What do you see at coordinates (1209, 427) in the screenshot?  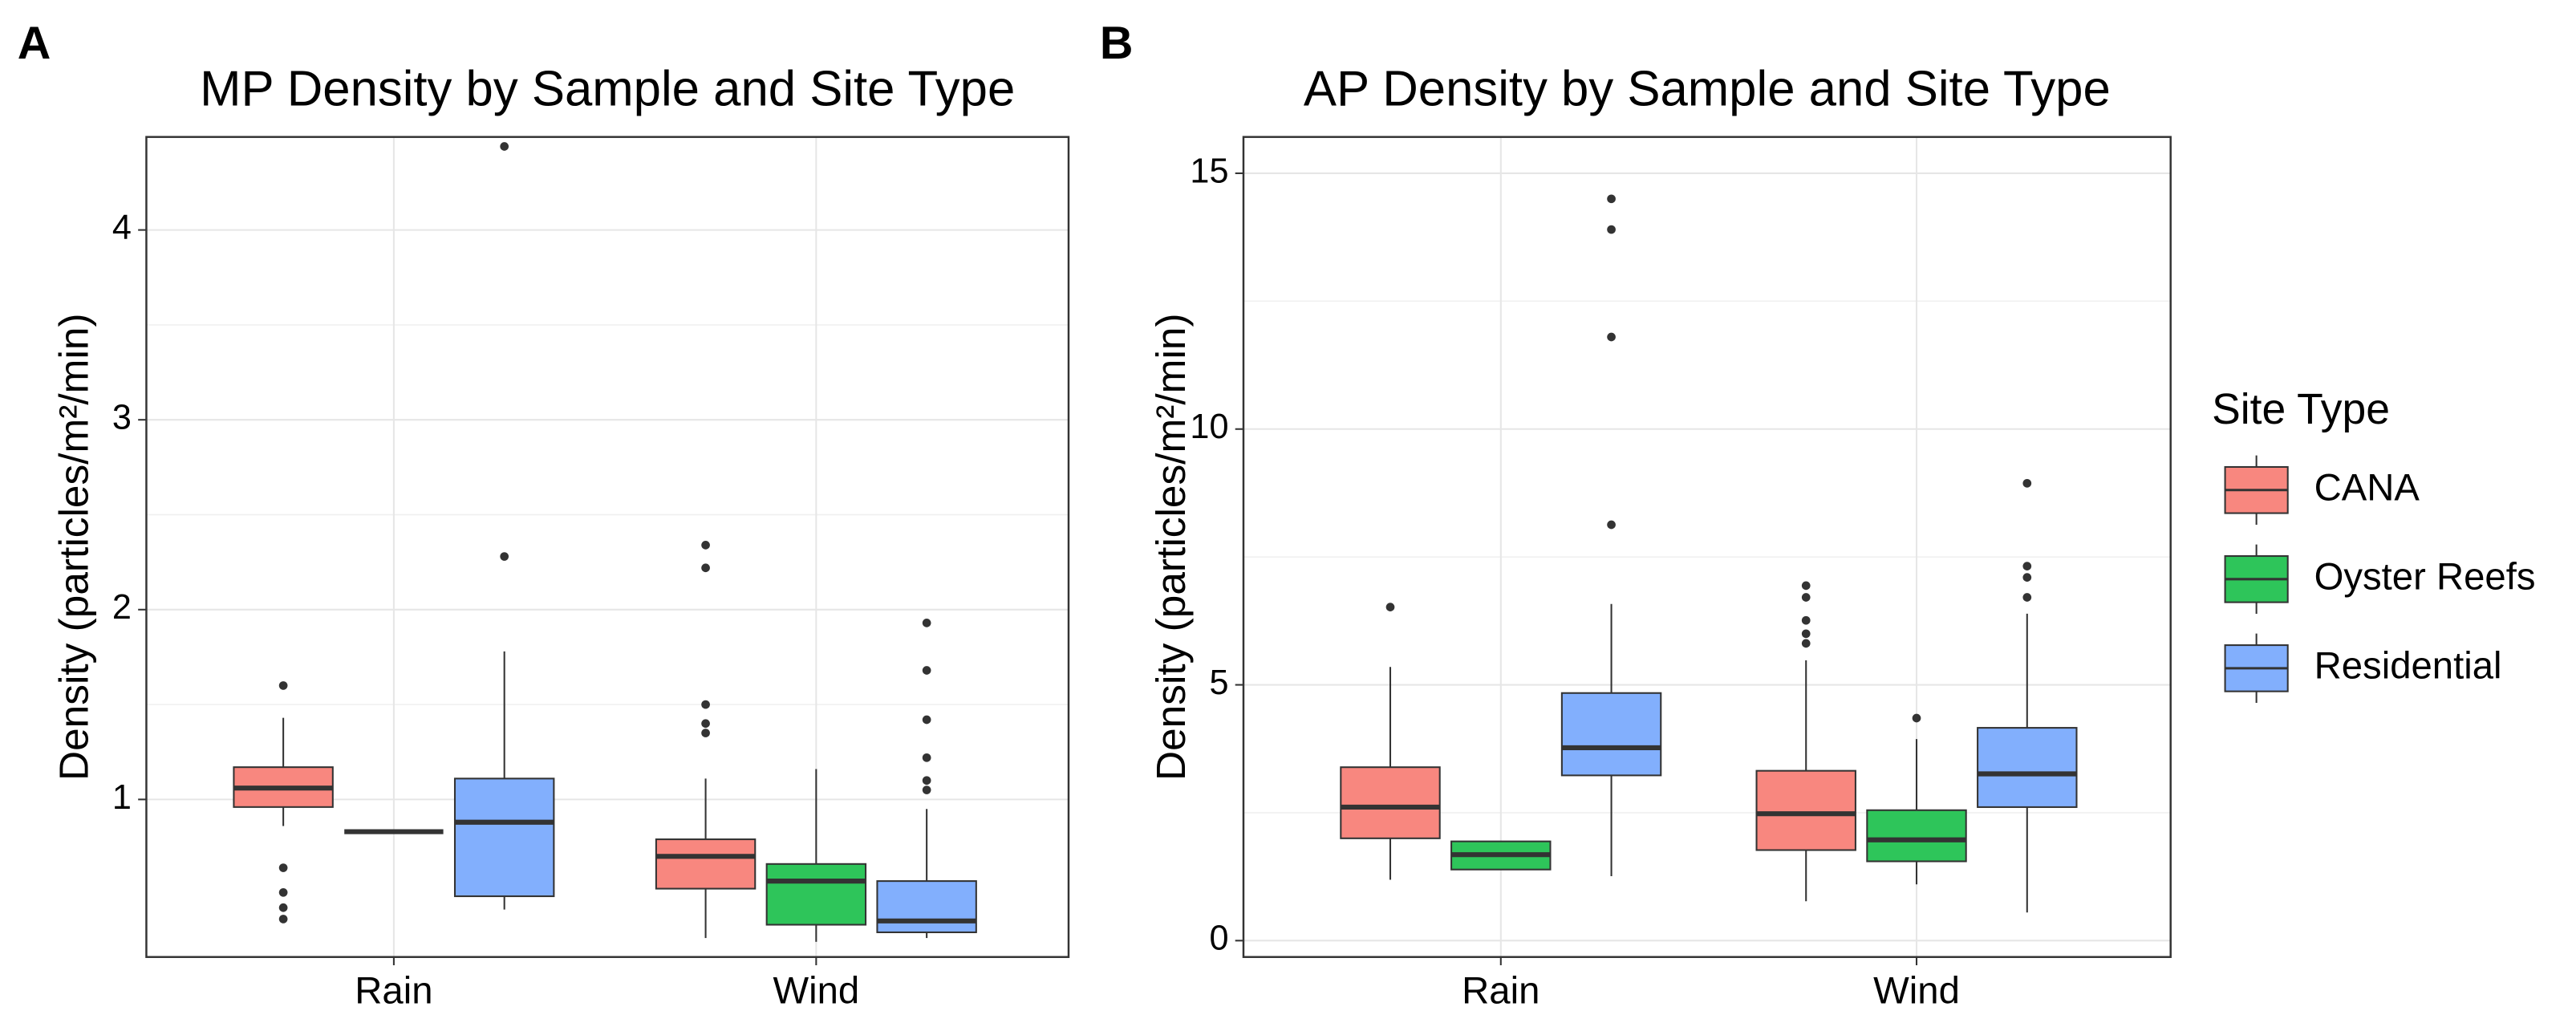 I see `y-tick-label: 10` at bounding box center [1209, 427].